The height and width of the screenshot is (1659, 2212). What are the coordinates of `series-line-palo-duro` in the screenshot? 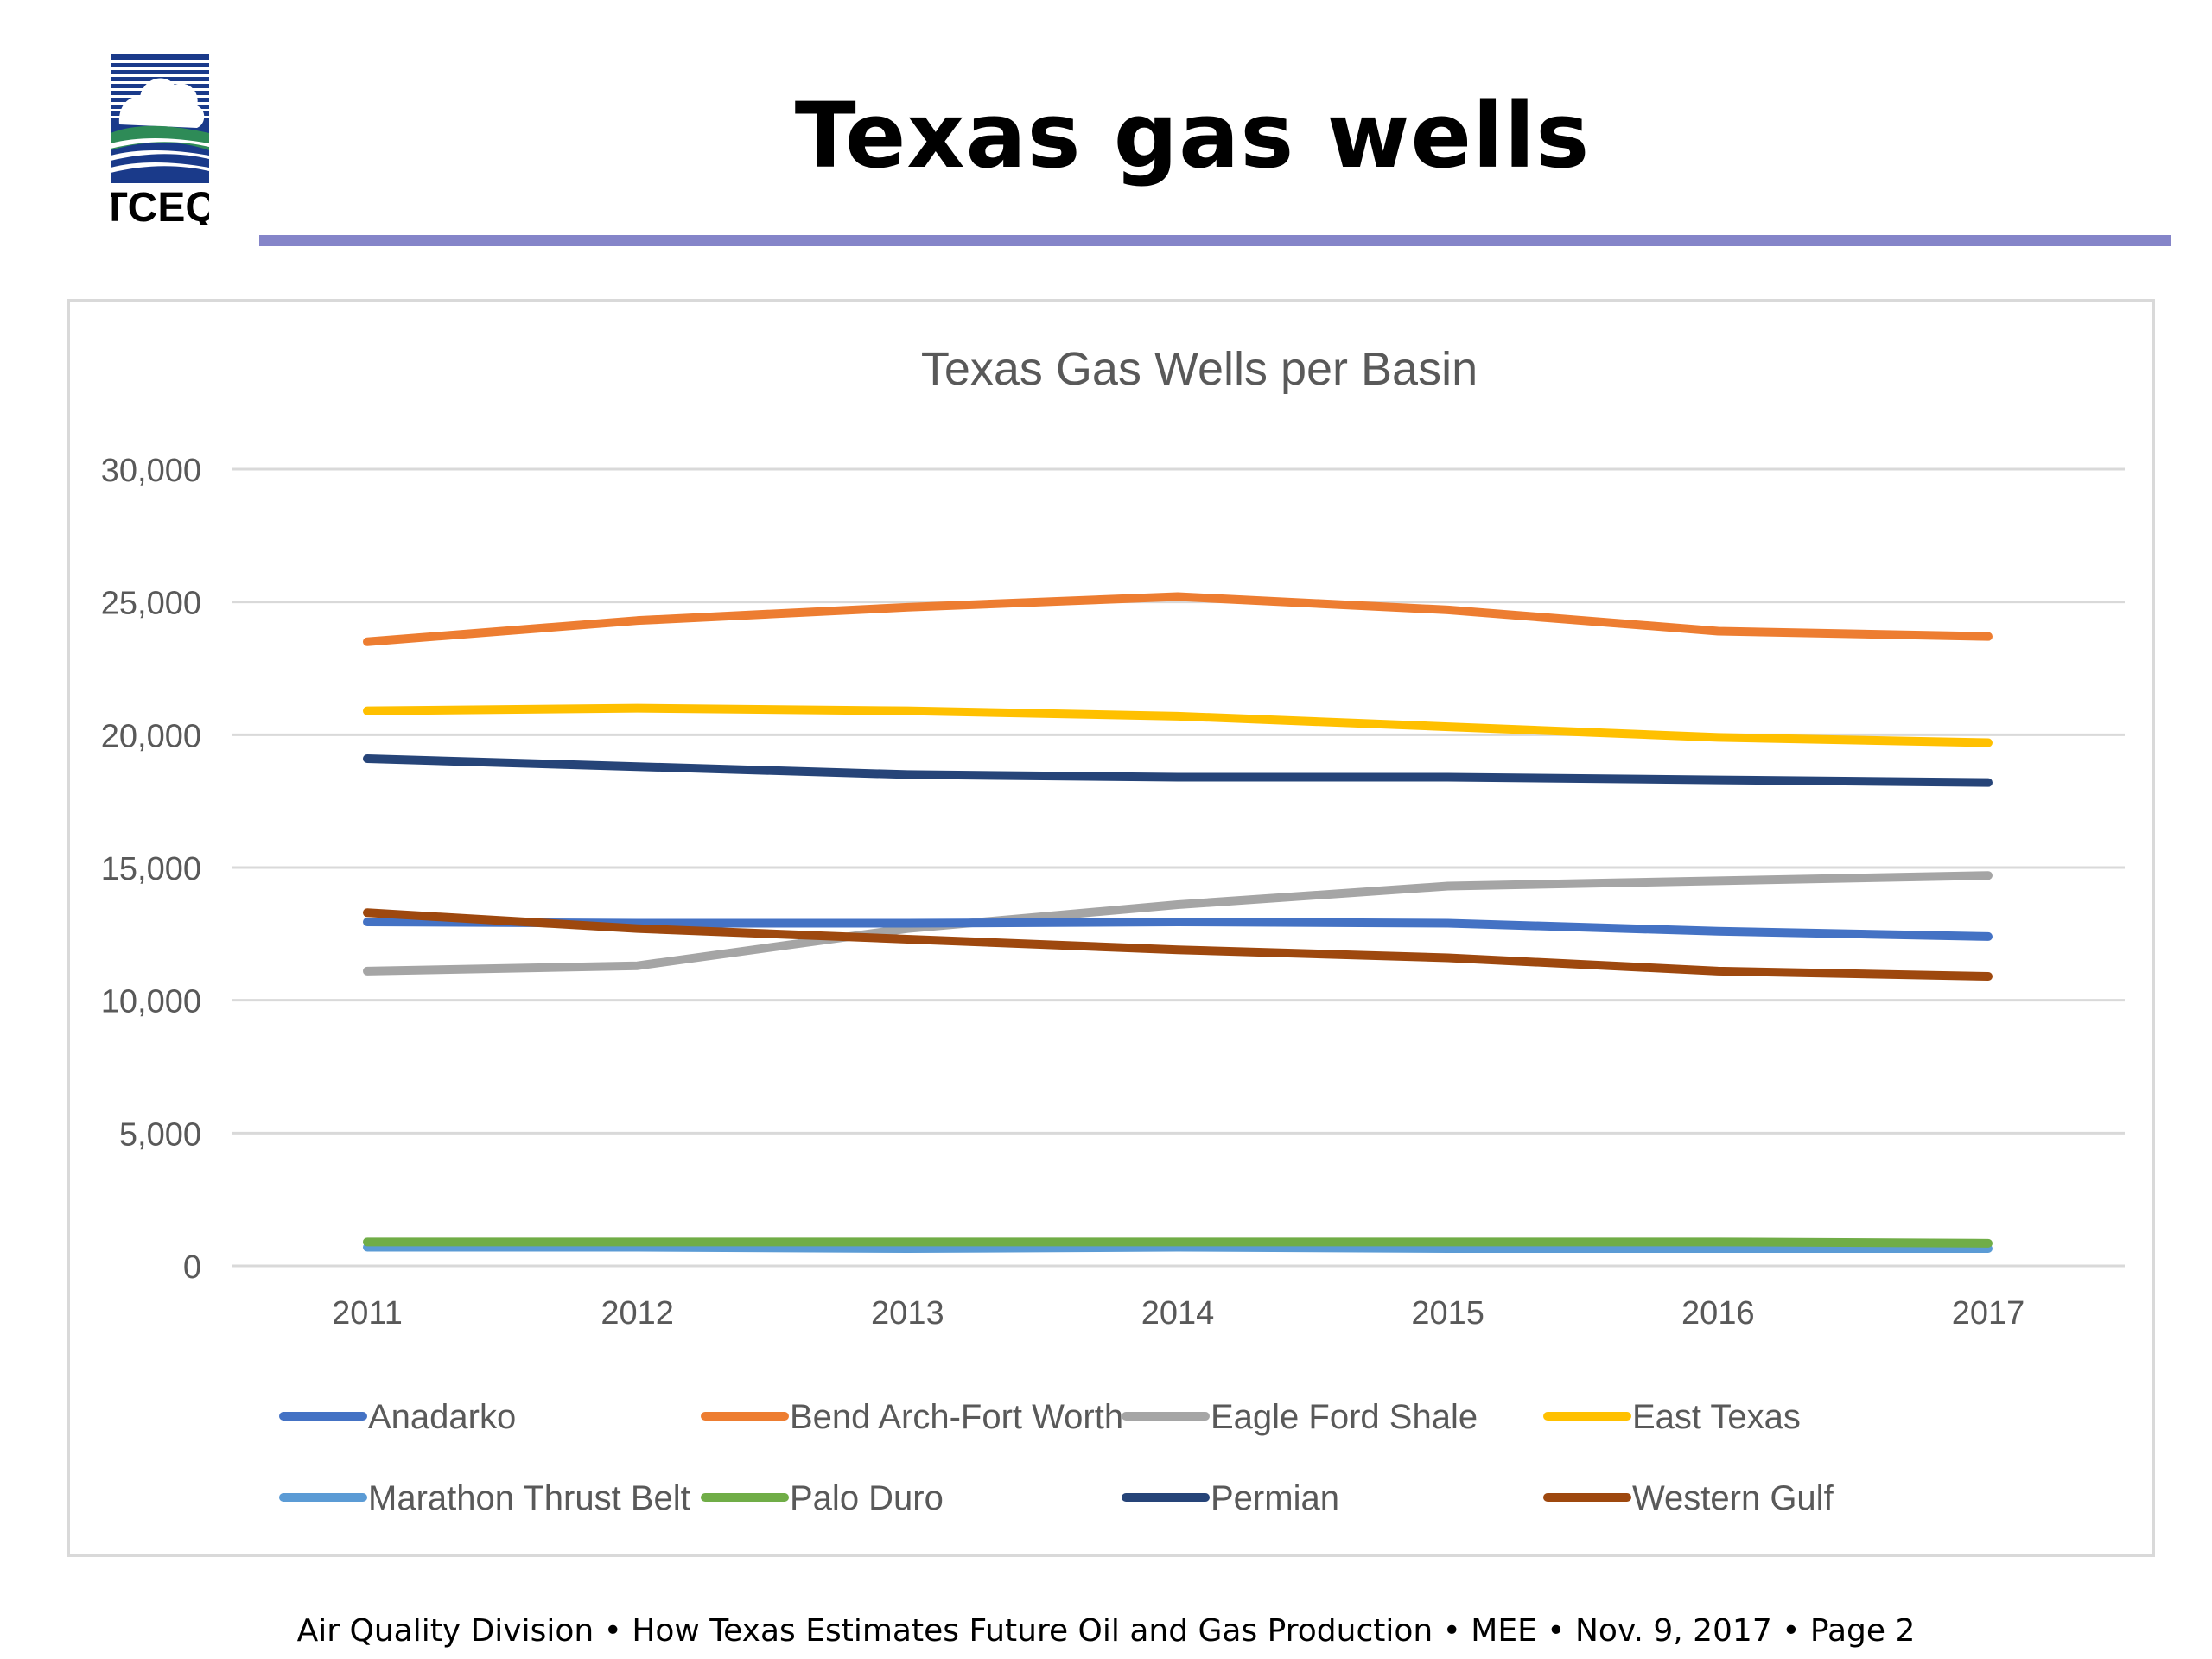 It's located at (1178, 1242).